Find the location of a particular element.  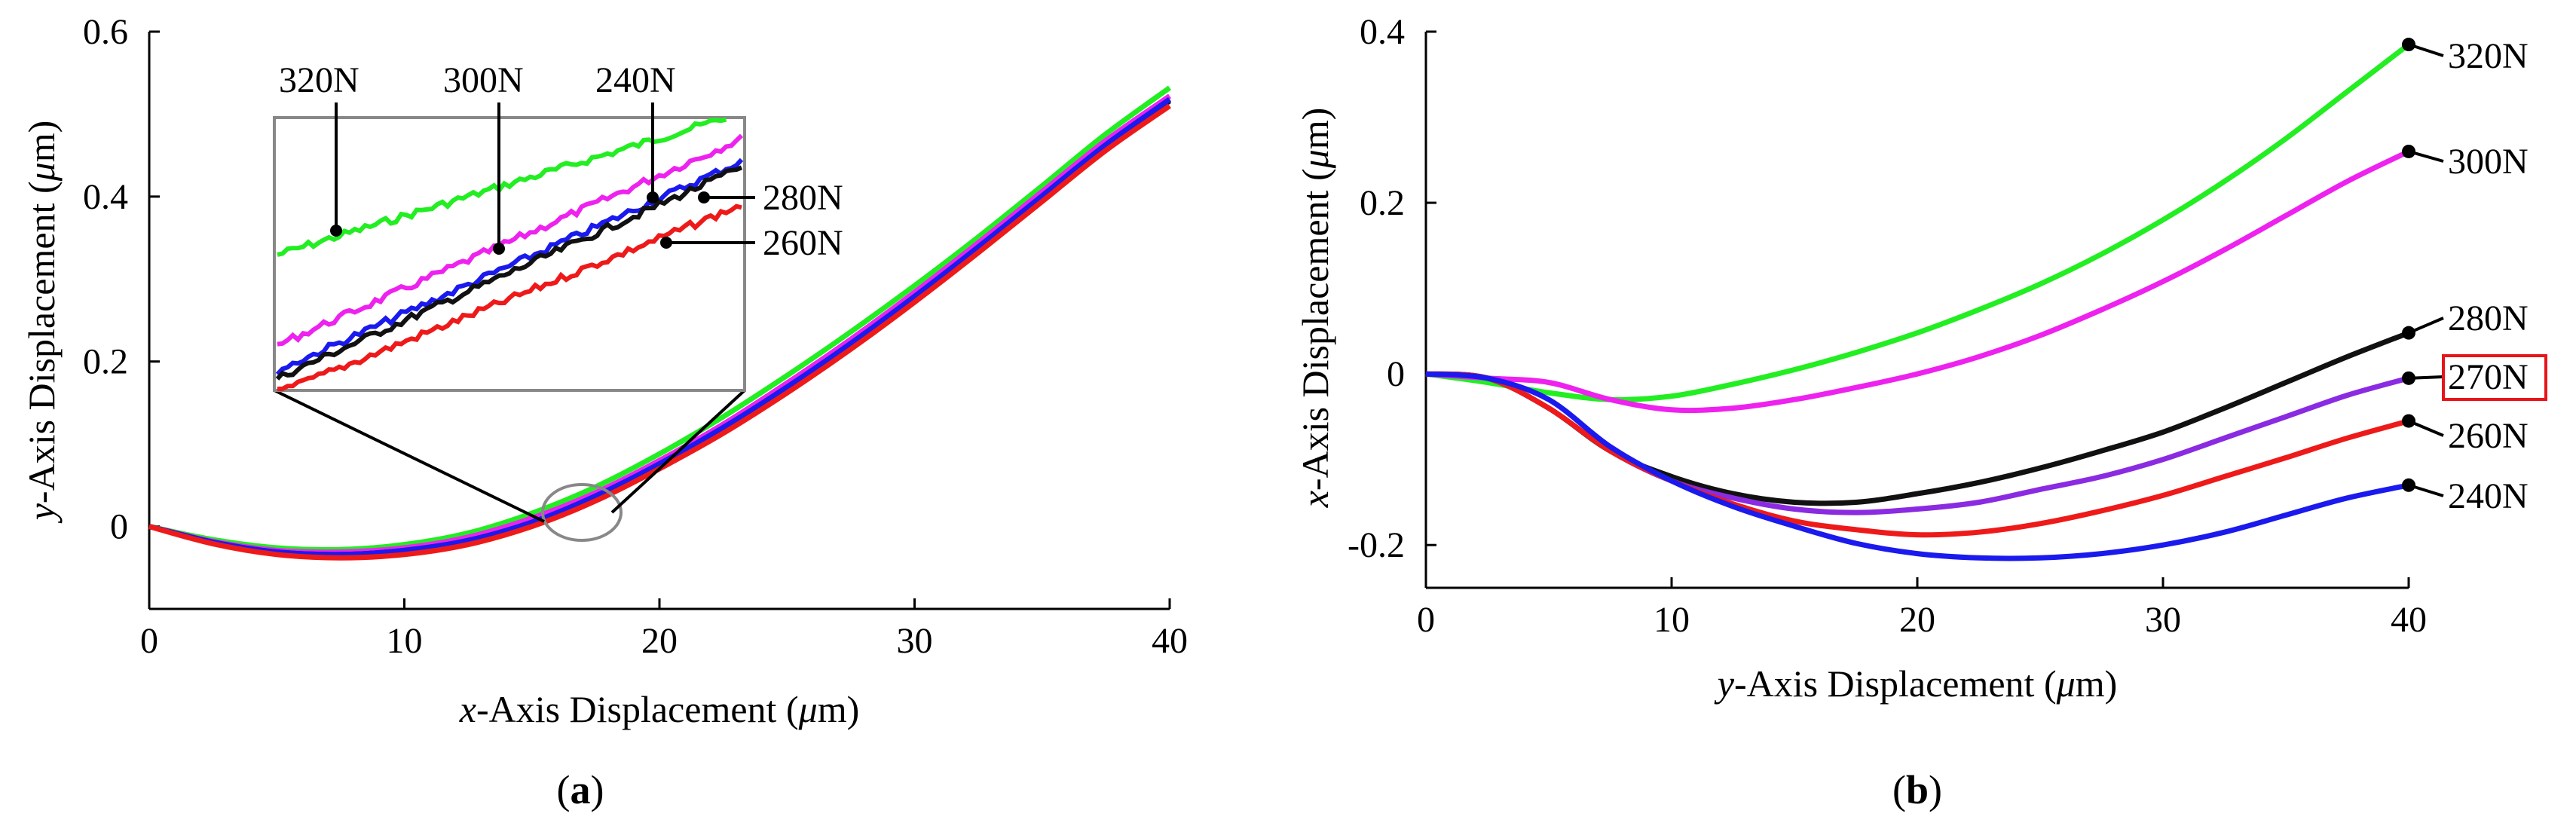

panel-a-zoom-ellipse is located at coordinates (582, 512).